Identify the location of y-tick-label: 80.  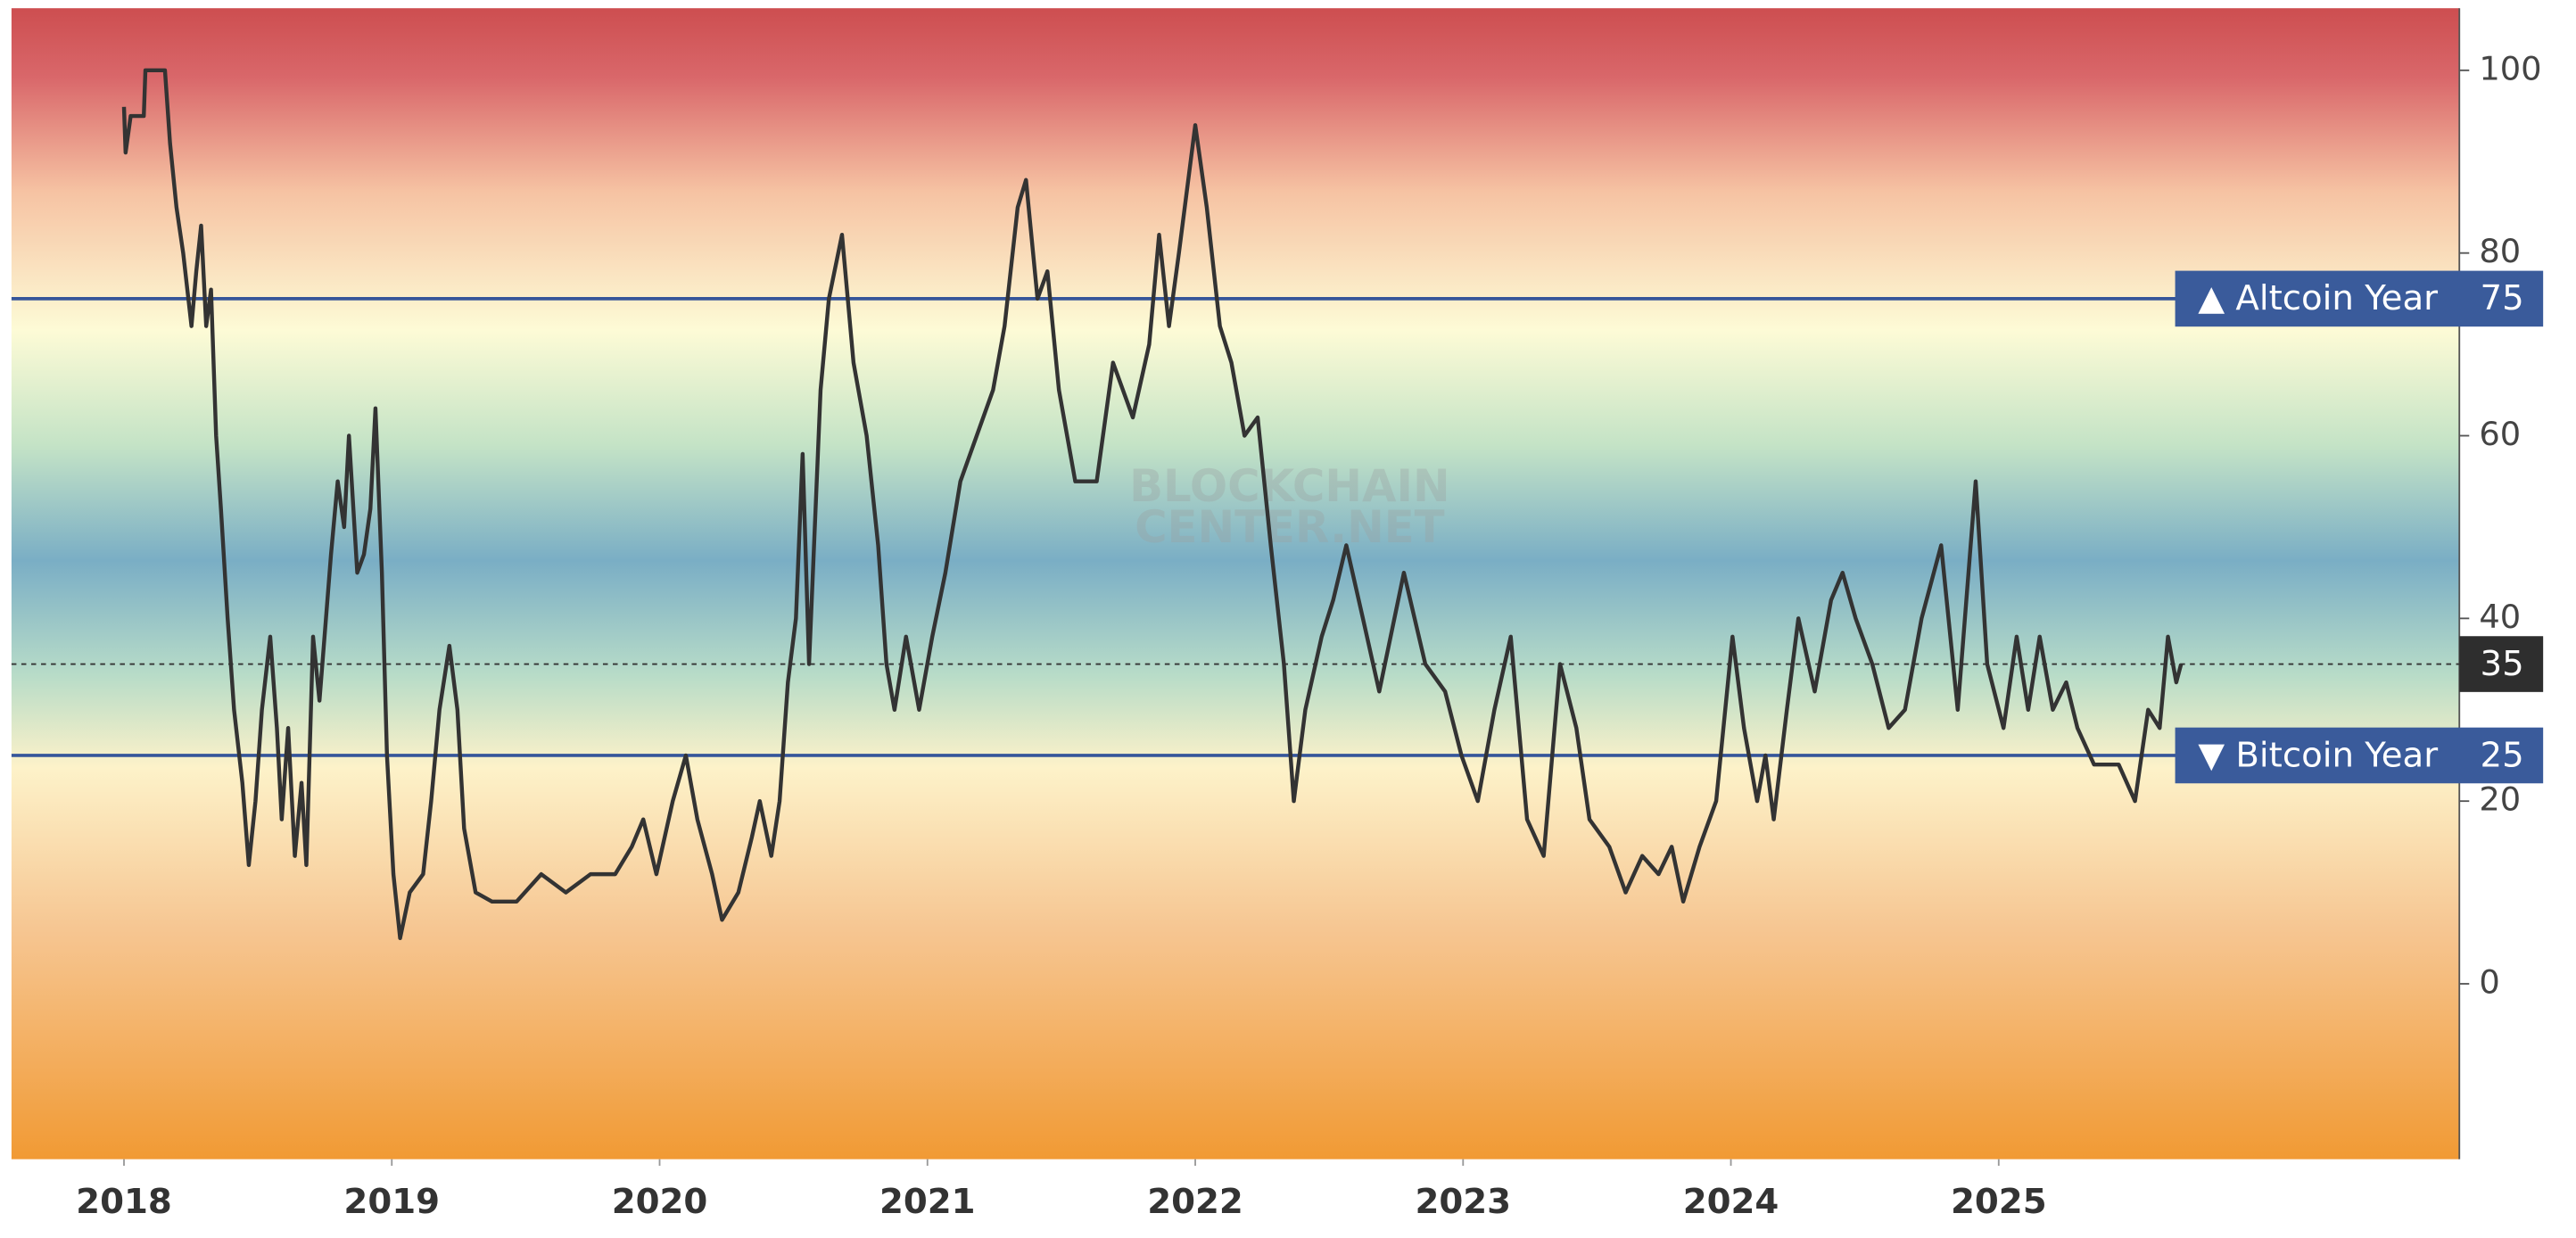
(2500, 251).